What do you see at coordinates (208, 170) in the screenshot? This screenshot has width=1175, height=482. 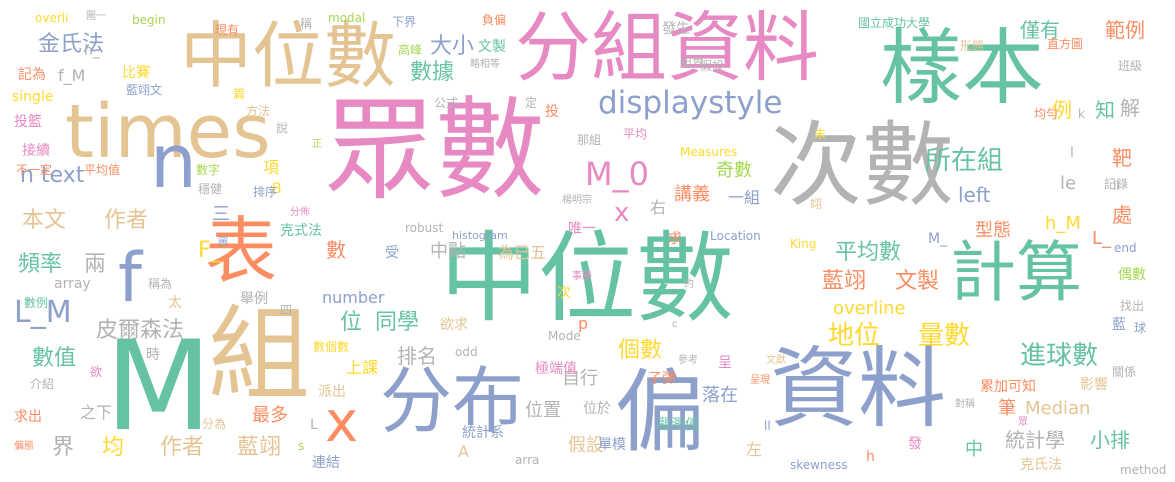 I see `word: 數字` at bounding box center [208, 170].